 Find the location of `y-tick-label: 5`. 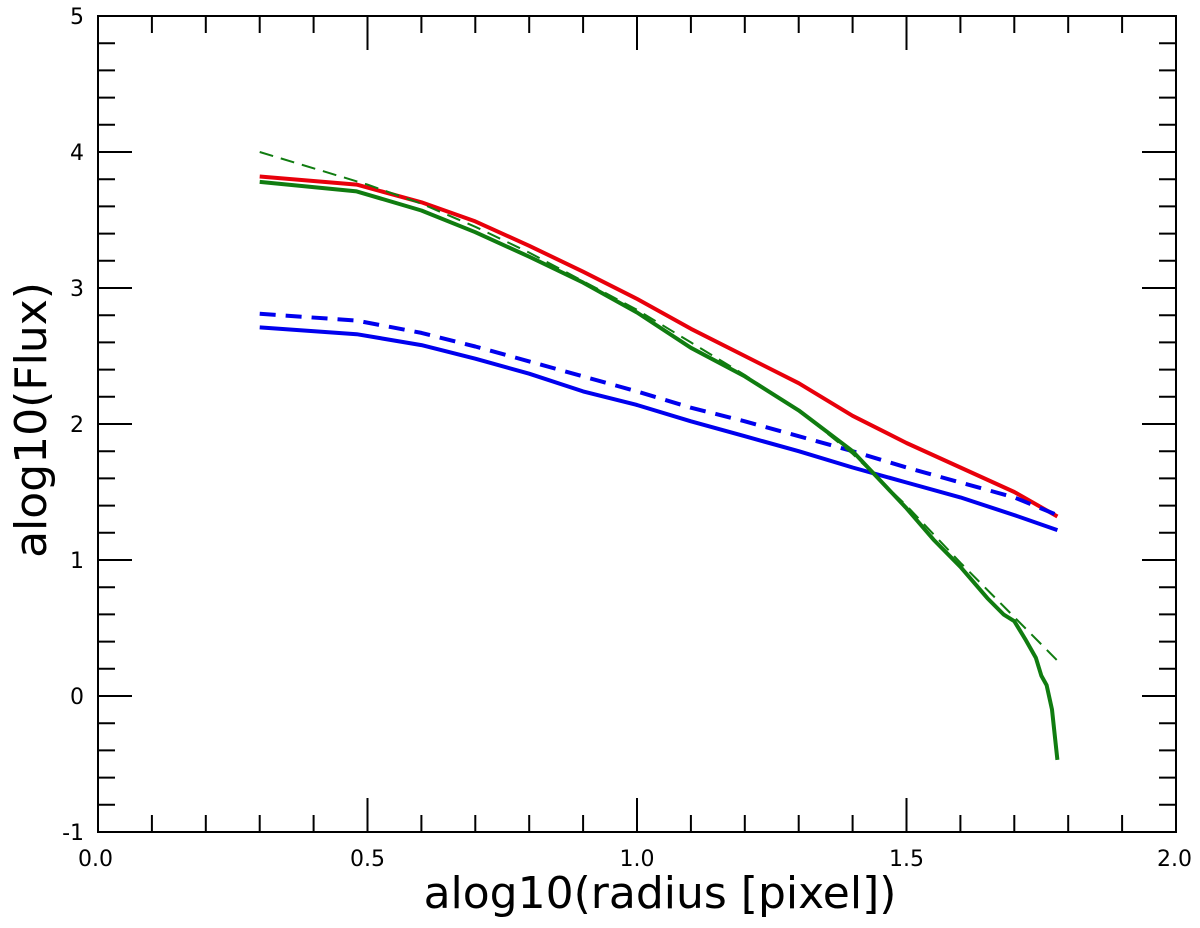

y-tick-label: 5 is located at coordinates (77, 17).